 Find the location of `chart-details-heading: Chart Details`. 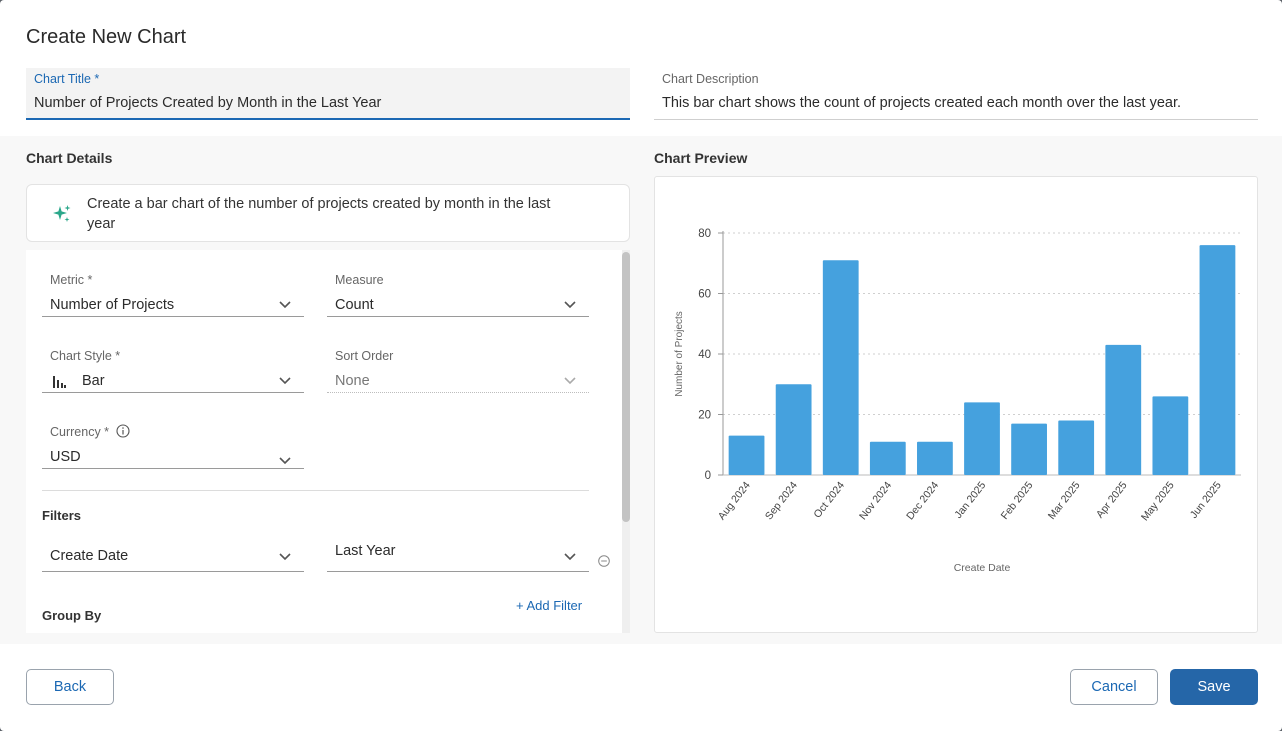

chart-details-heading: Chart Details is located at coordinates (69, 158).